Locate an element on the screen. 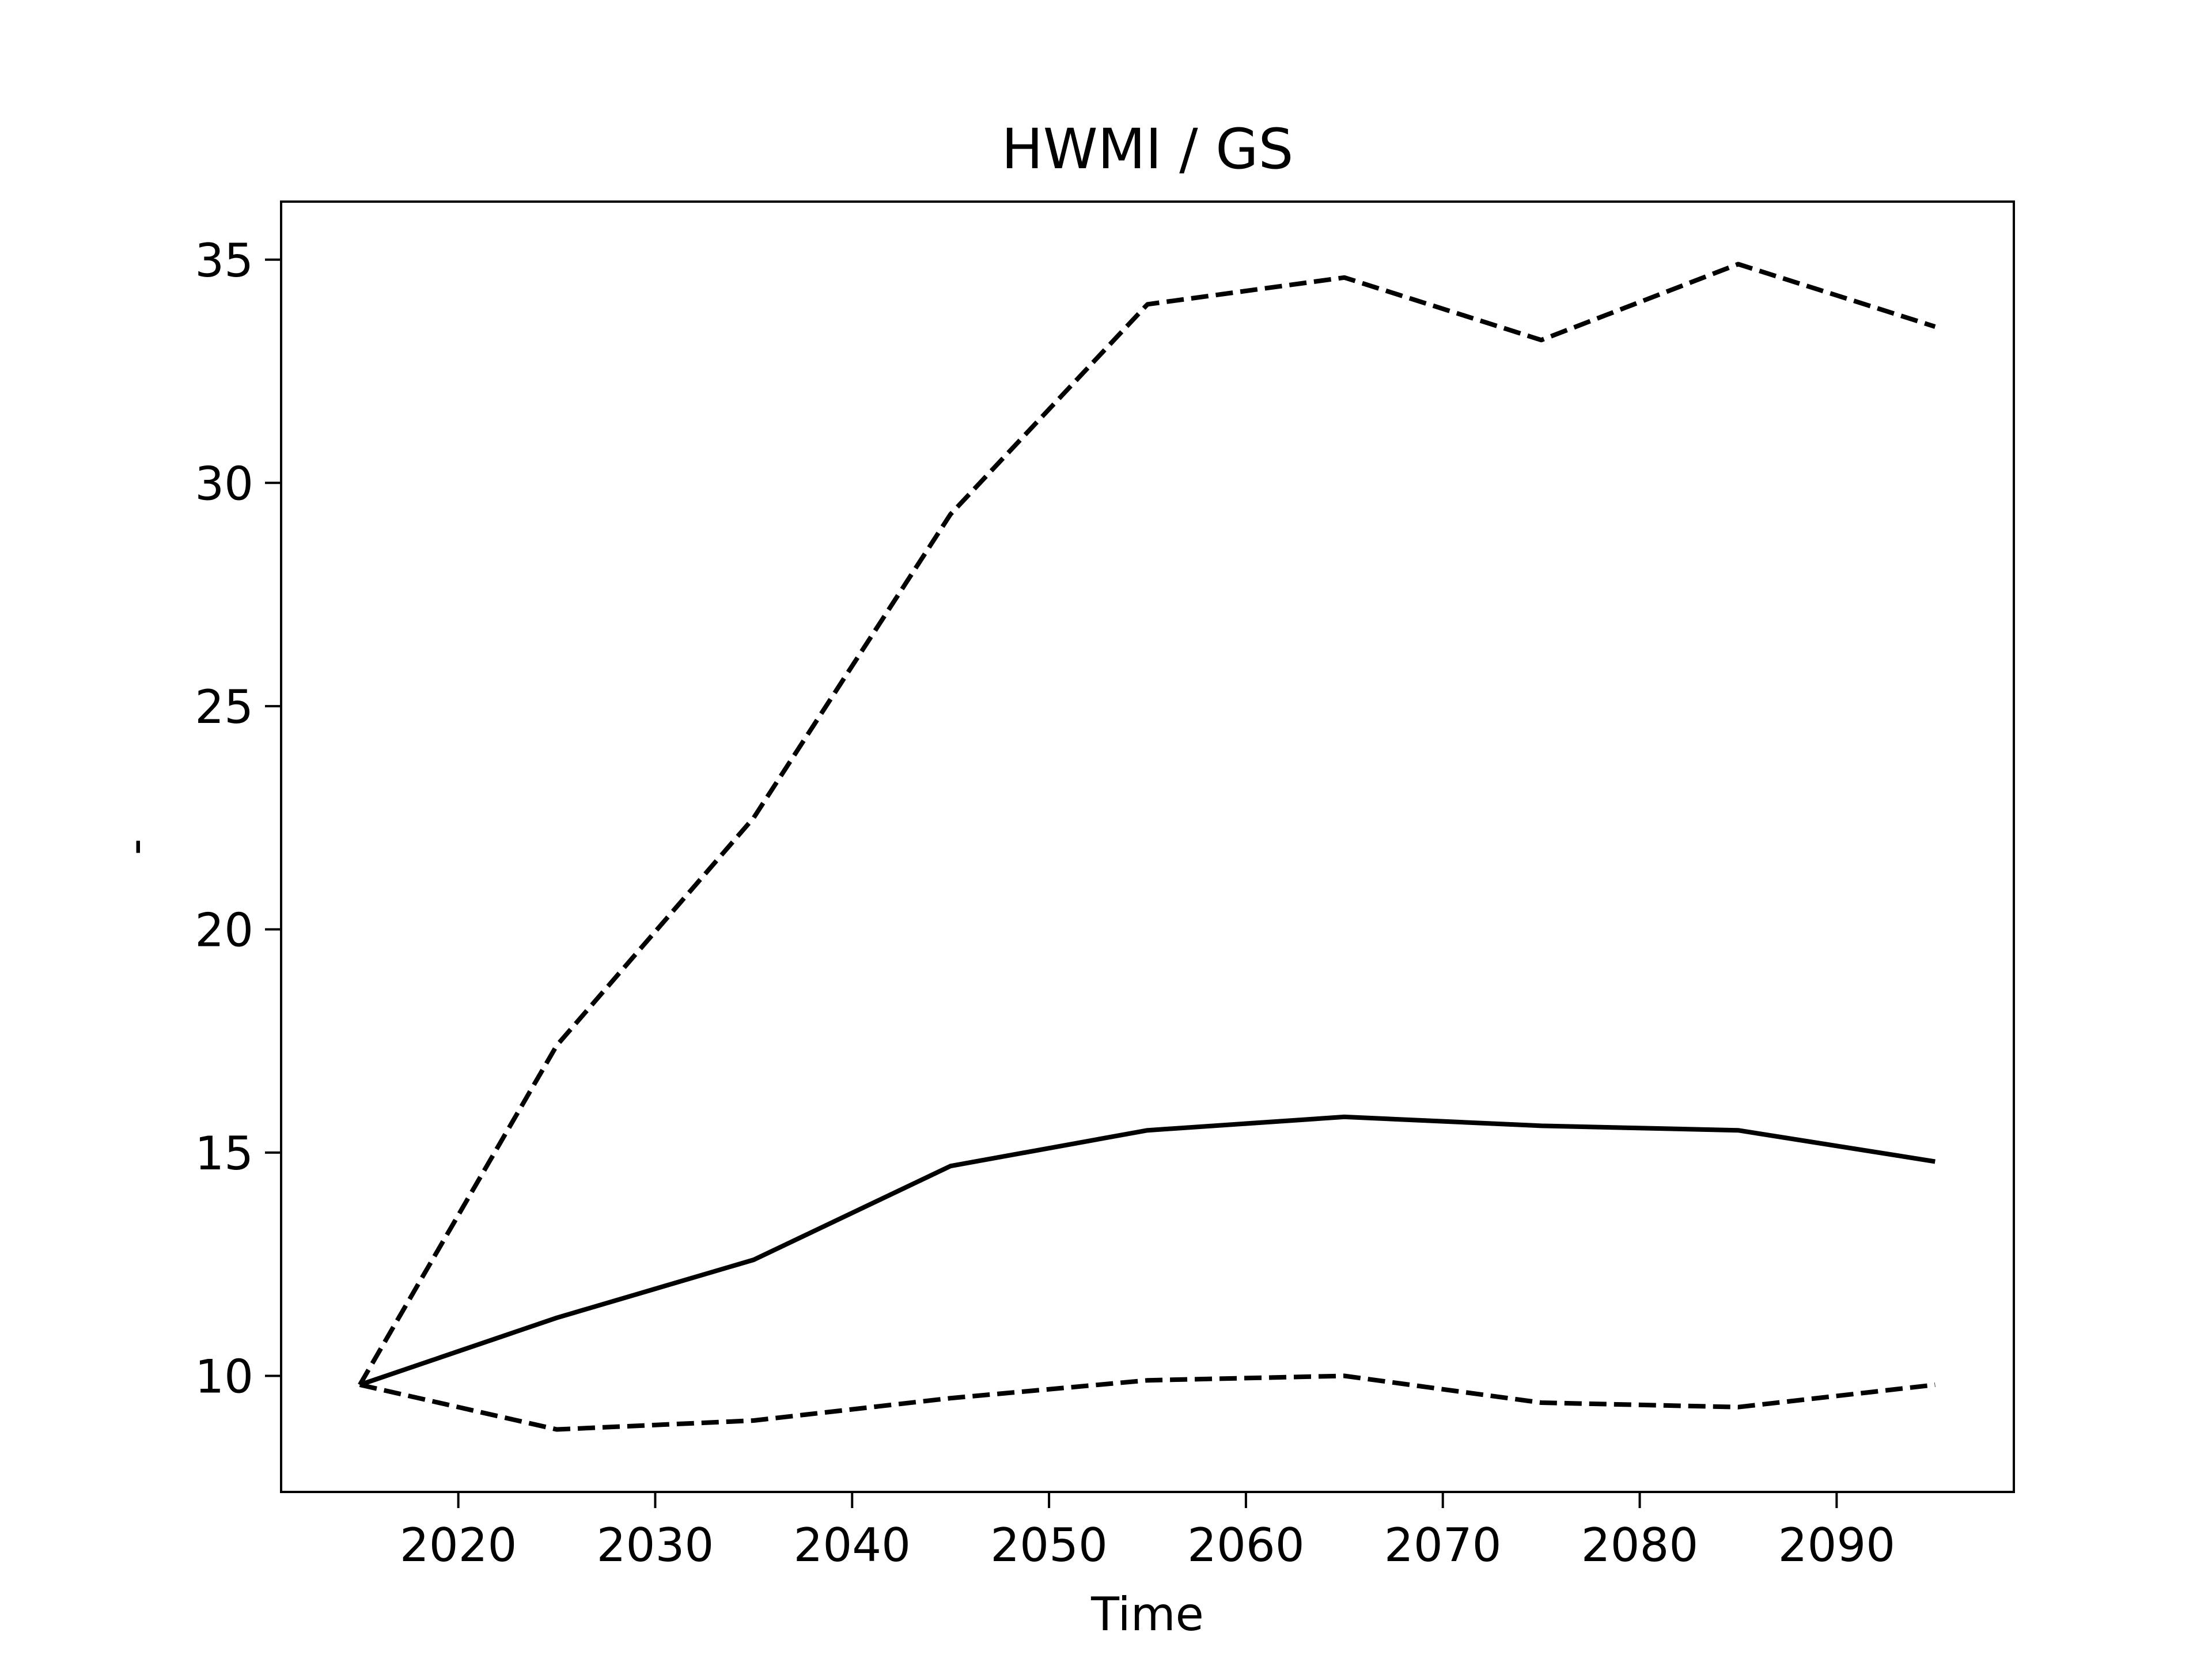 This screenshot has height=1659, width=2212. y-tick-label: 35 is located at coordinates (224, 260).